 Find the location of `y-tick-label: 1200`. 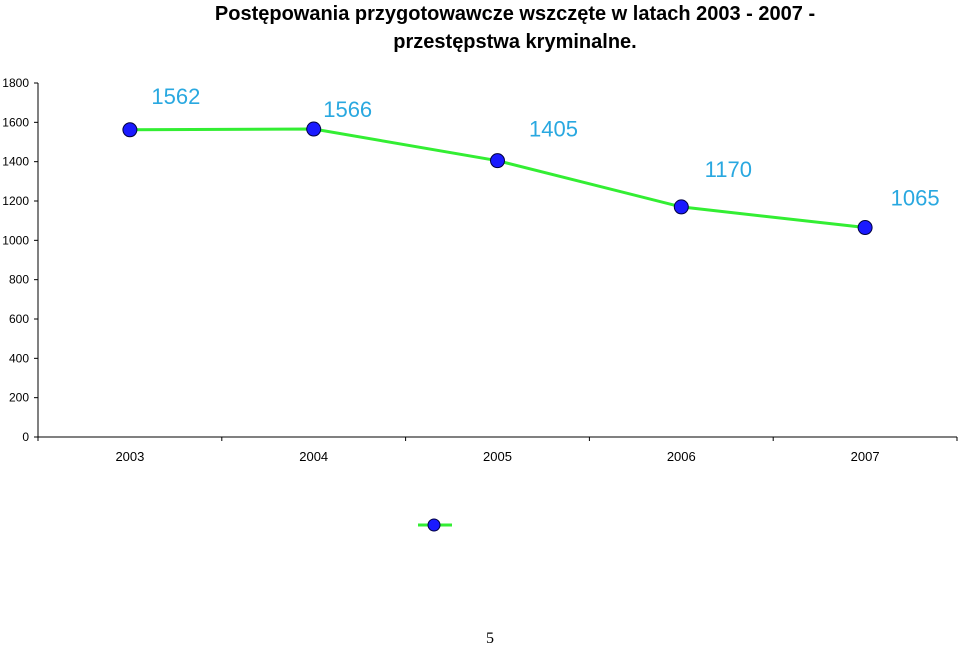

y-tick-label: 1200 is located at coordinates (15, 201).